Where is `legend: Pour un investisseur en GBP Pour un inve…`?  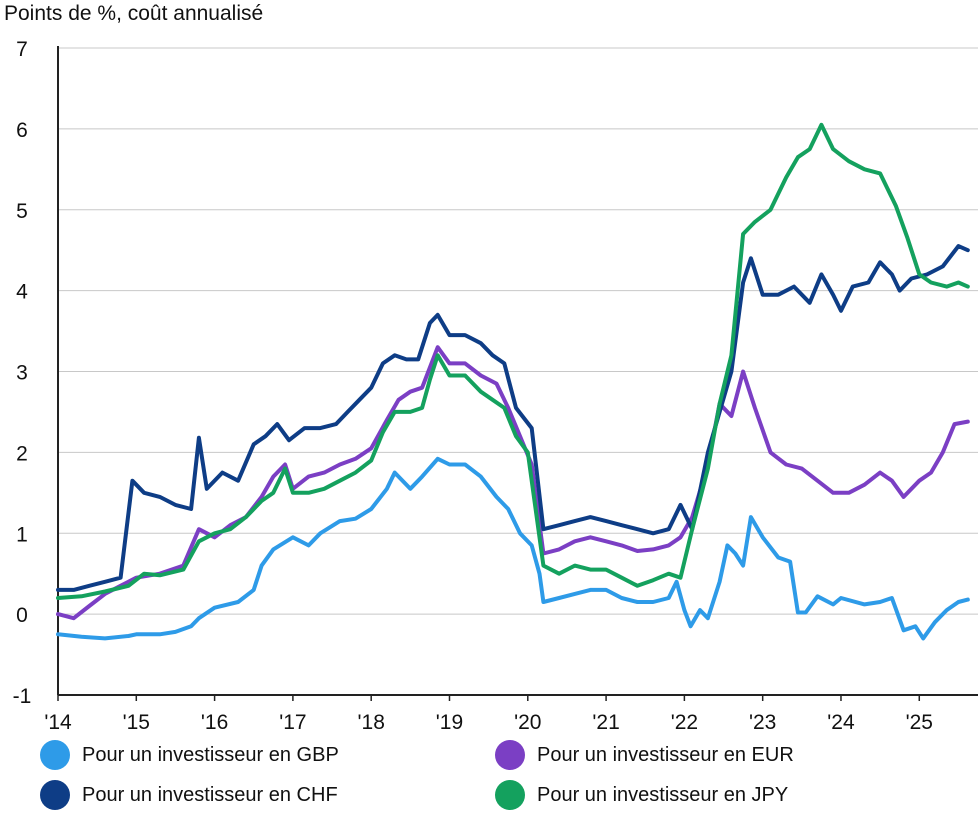 legend: Pour un investisseur en GBP Pour un inve… is located at coordinates (505, 777).